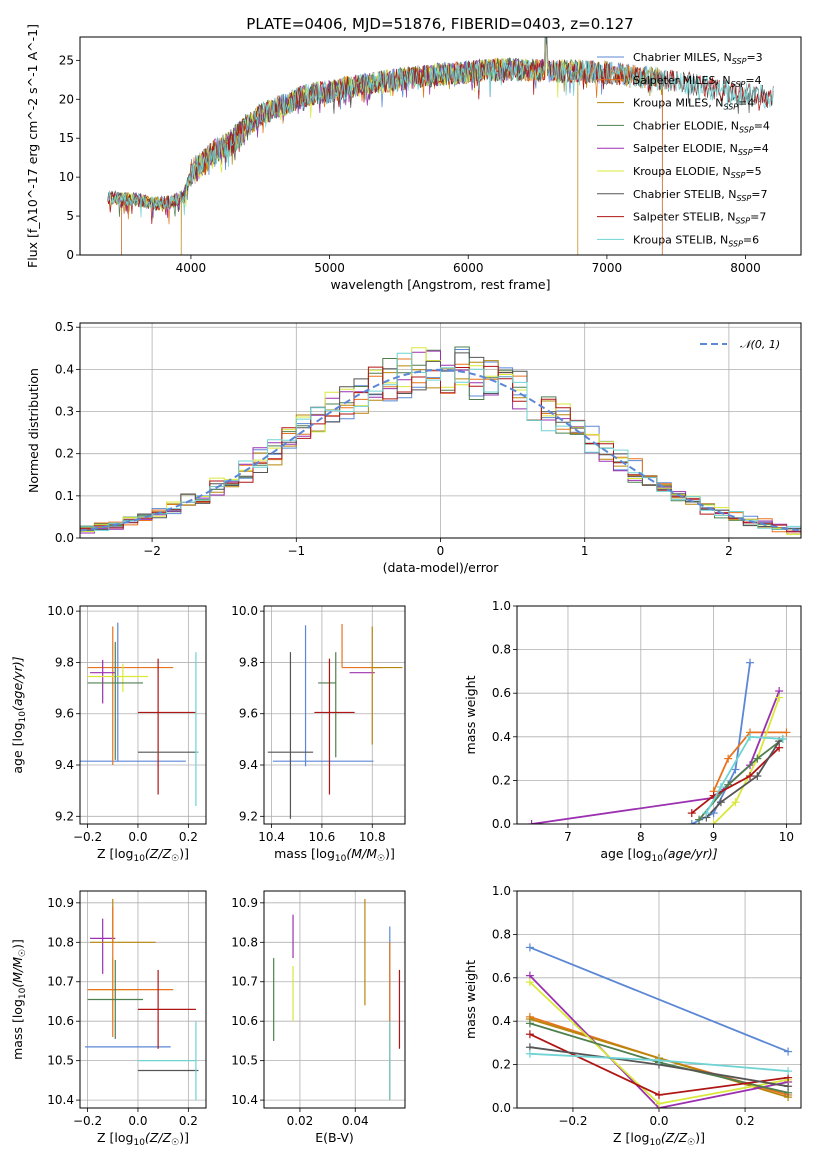 The height and width of the screenshot is (1170, 819). Describe the element at coordinates (64, 765) in the screenshot. I see `y-tick-label: 9.4` at that location.